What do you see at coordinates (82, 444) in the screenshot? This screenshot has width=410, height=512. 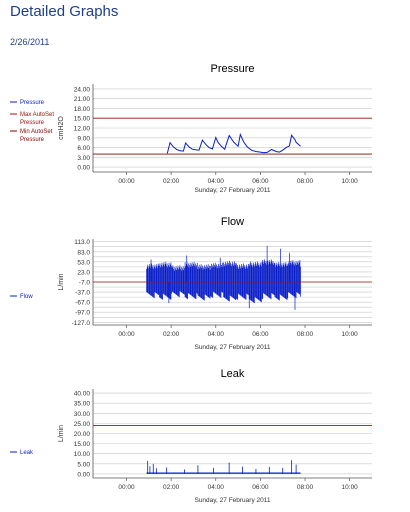 I see `leak-y-tick-label: 15.00` at bounding box center [82, 444].